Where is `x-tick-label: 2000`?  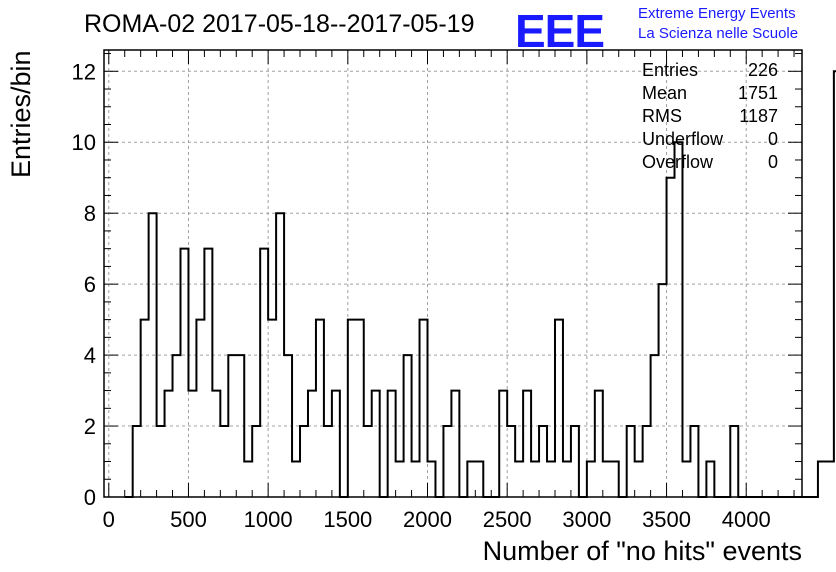 x-tick-label: 2000 is located at coordinates (427, 519).